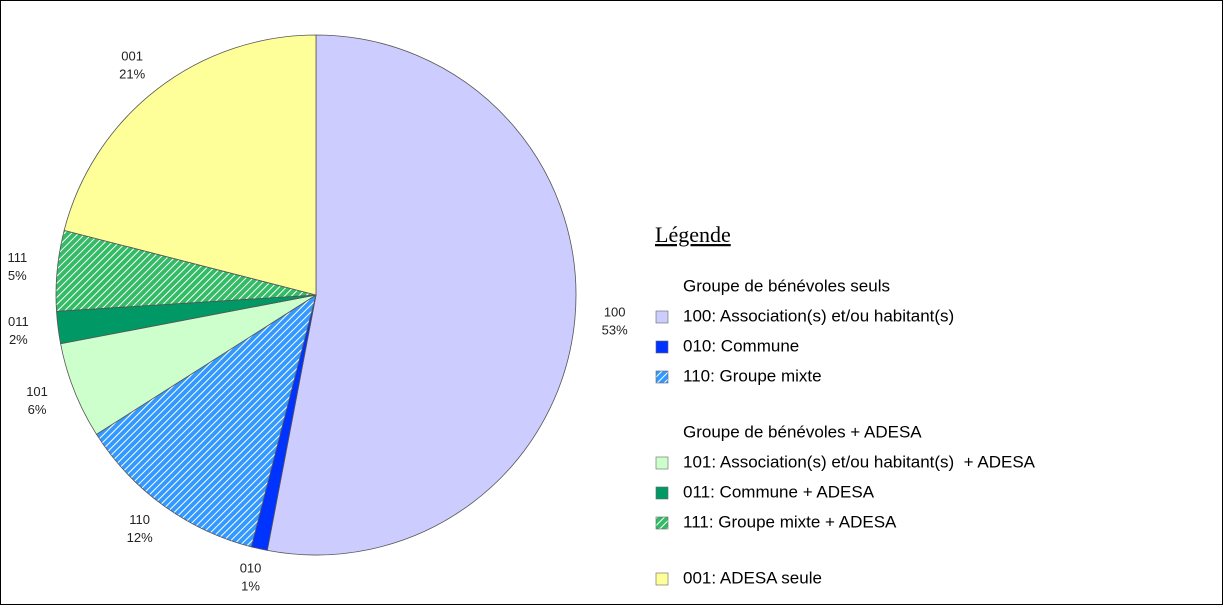 This screenshot has height=605, width=1223. What do you see at coordinates (18, 321) in the screenshot?
I see `slice-category: 011` at bounding box center [18, 321].